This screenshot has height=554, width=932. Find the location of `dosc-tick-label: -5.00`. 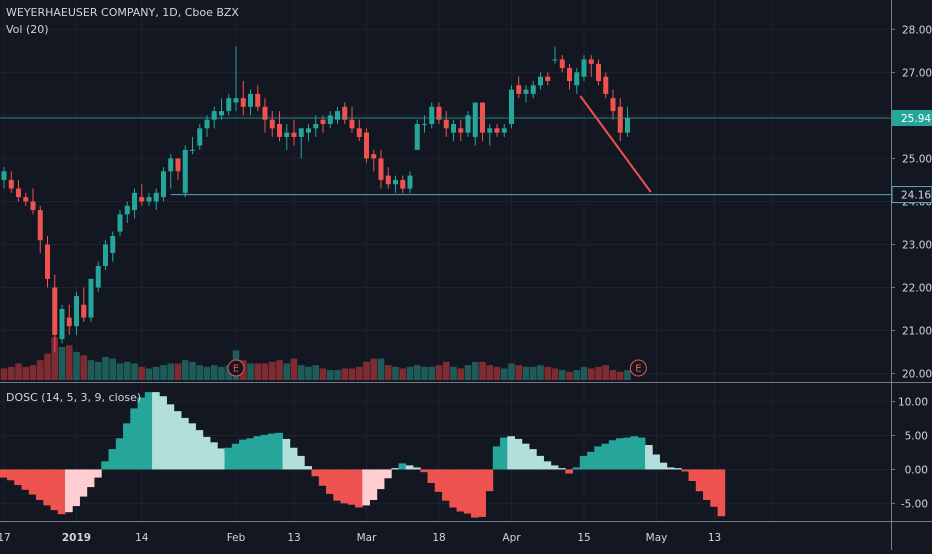

dosc-tick-label: -5.00 is located at coordinates (914, 504).